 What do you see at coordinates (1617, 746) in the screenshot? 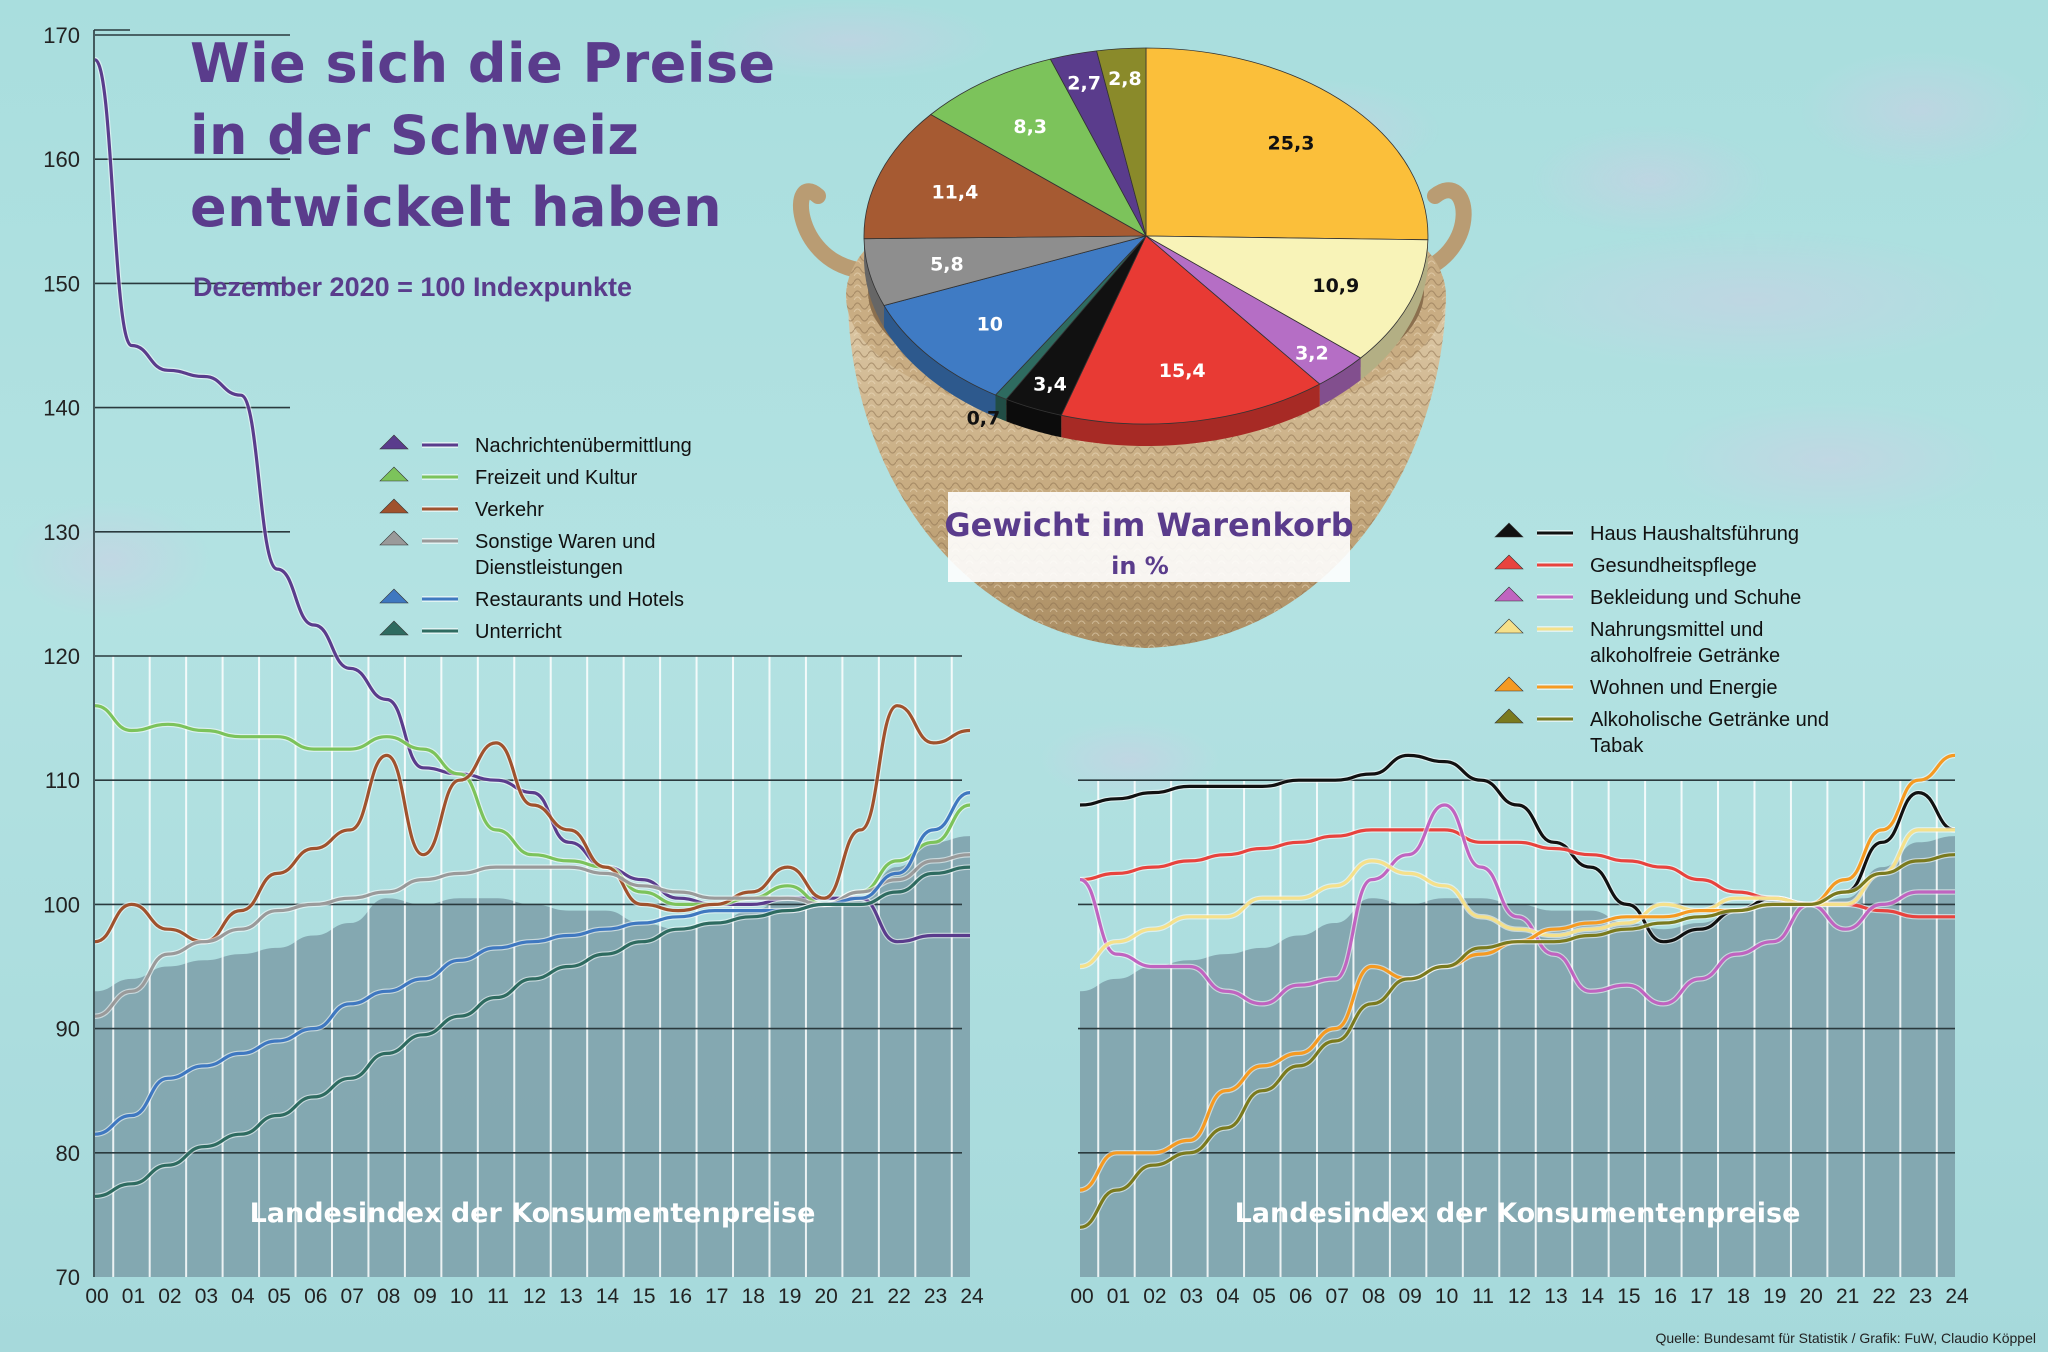
I see `legend-label-5: Tabak` at bounding box center [1617, 746].